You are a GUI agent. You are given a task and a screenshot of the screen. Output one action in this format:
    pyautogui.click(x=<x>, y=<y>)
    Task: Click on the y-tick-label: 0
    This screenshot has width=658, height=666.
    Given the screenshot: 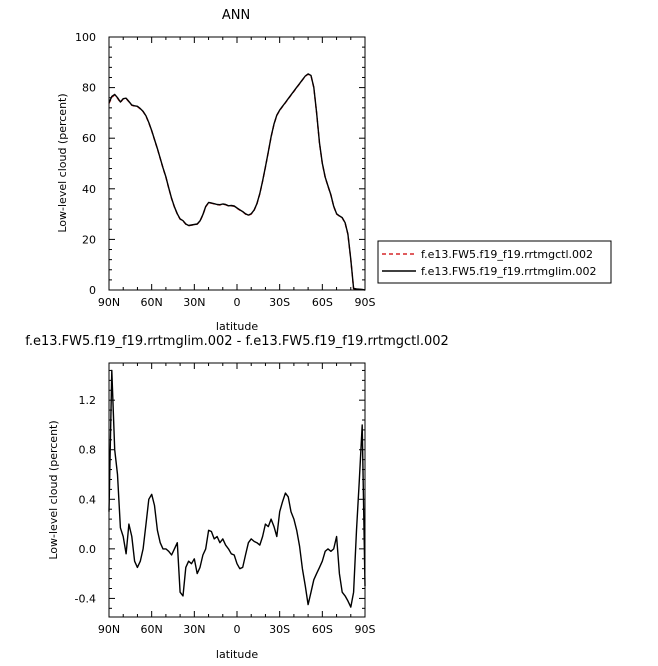 What is the action you would take?
    pyautogui.click(x=92, y=290)
    